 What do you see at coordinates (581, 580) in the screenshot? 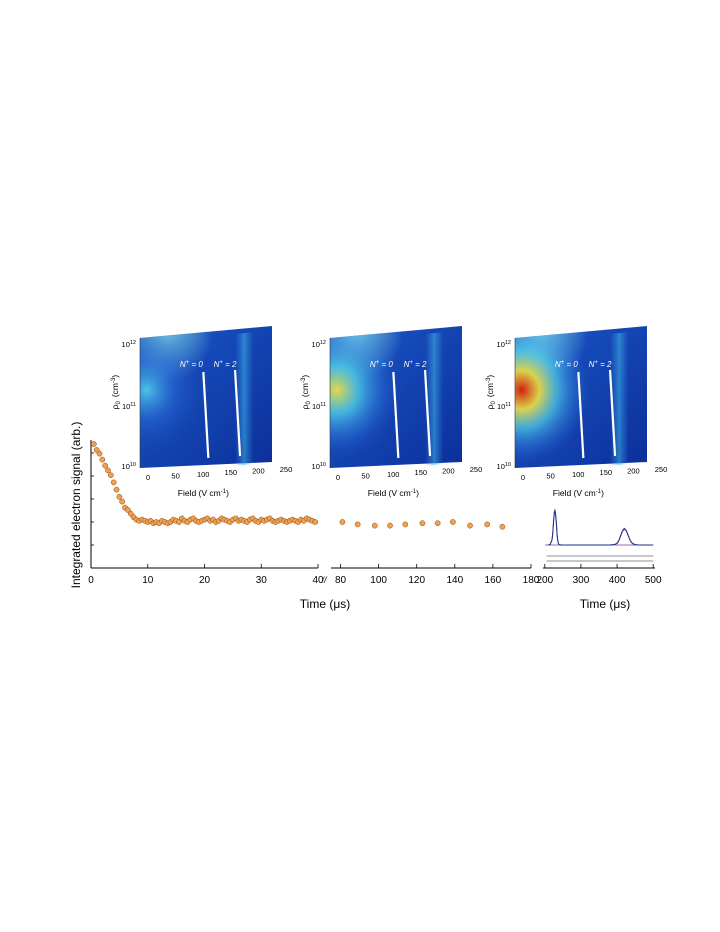
I see `x-tick-label: 300` at bounding box center [581, 580].